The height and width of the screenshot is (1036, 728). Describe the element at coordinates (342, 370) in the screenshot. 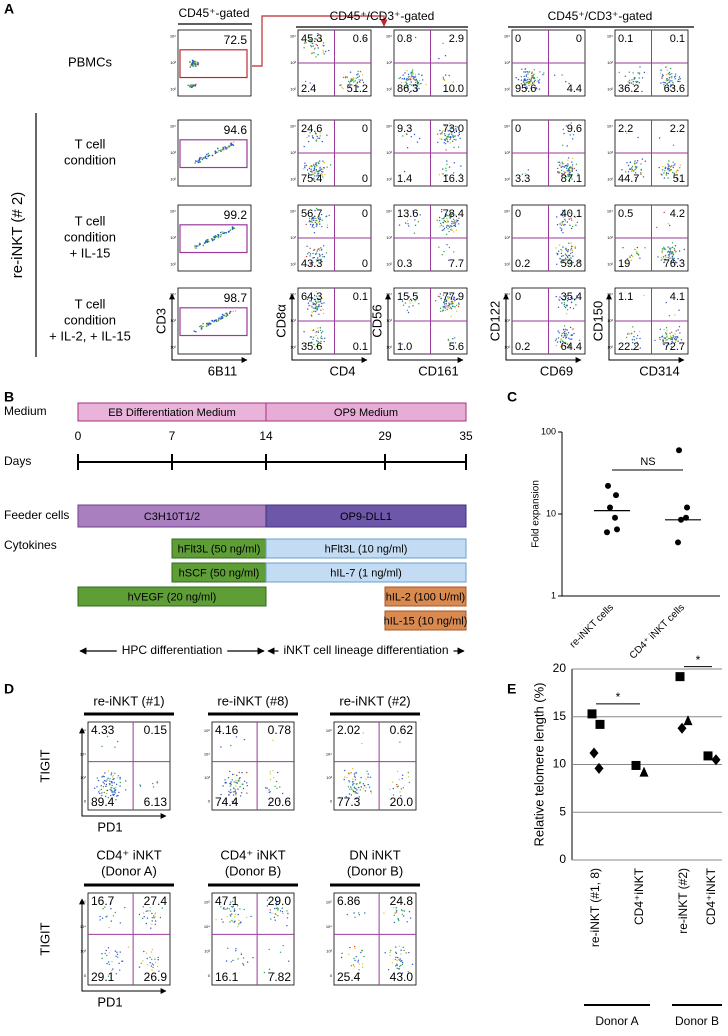

I see `x-axis-label: CD4` at that location.